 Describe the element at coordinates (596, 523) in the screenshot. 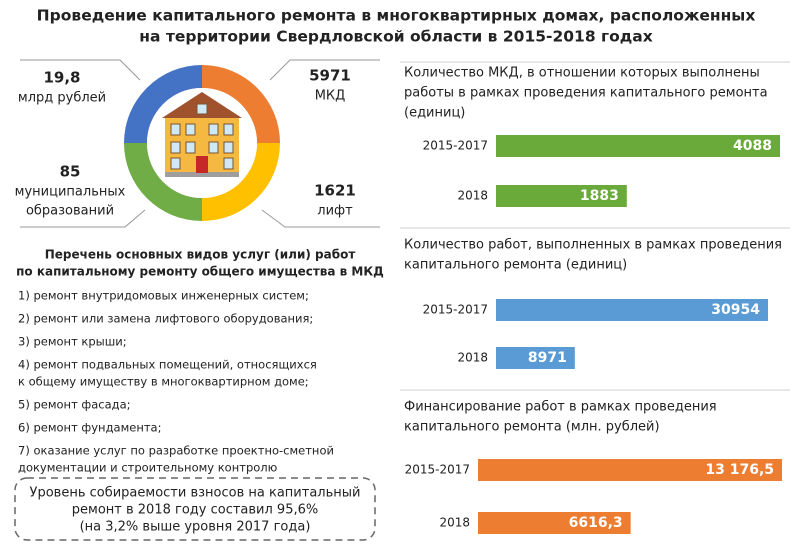

I see `value-label: 6616,3` at that location.